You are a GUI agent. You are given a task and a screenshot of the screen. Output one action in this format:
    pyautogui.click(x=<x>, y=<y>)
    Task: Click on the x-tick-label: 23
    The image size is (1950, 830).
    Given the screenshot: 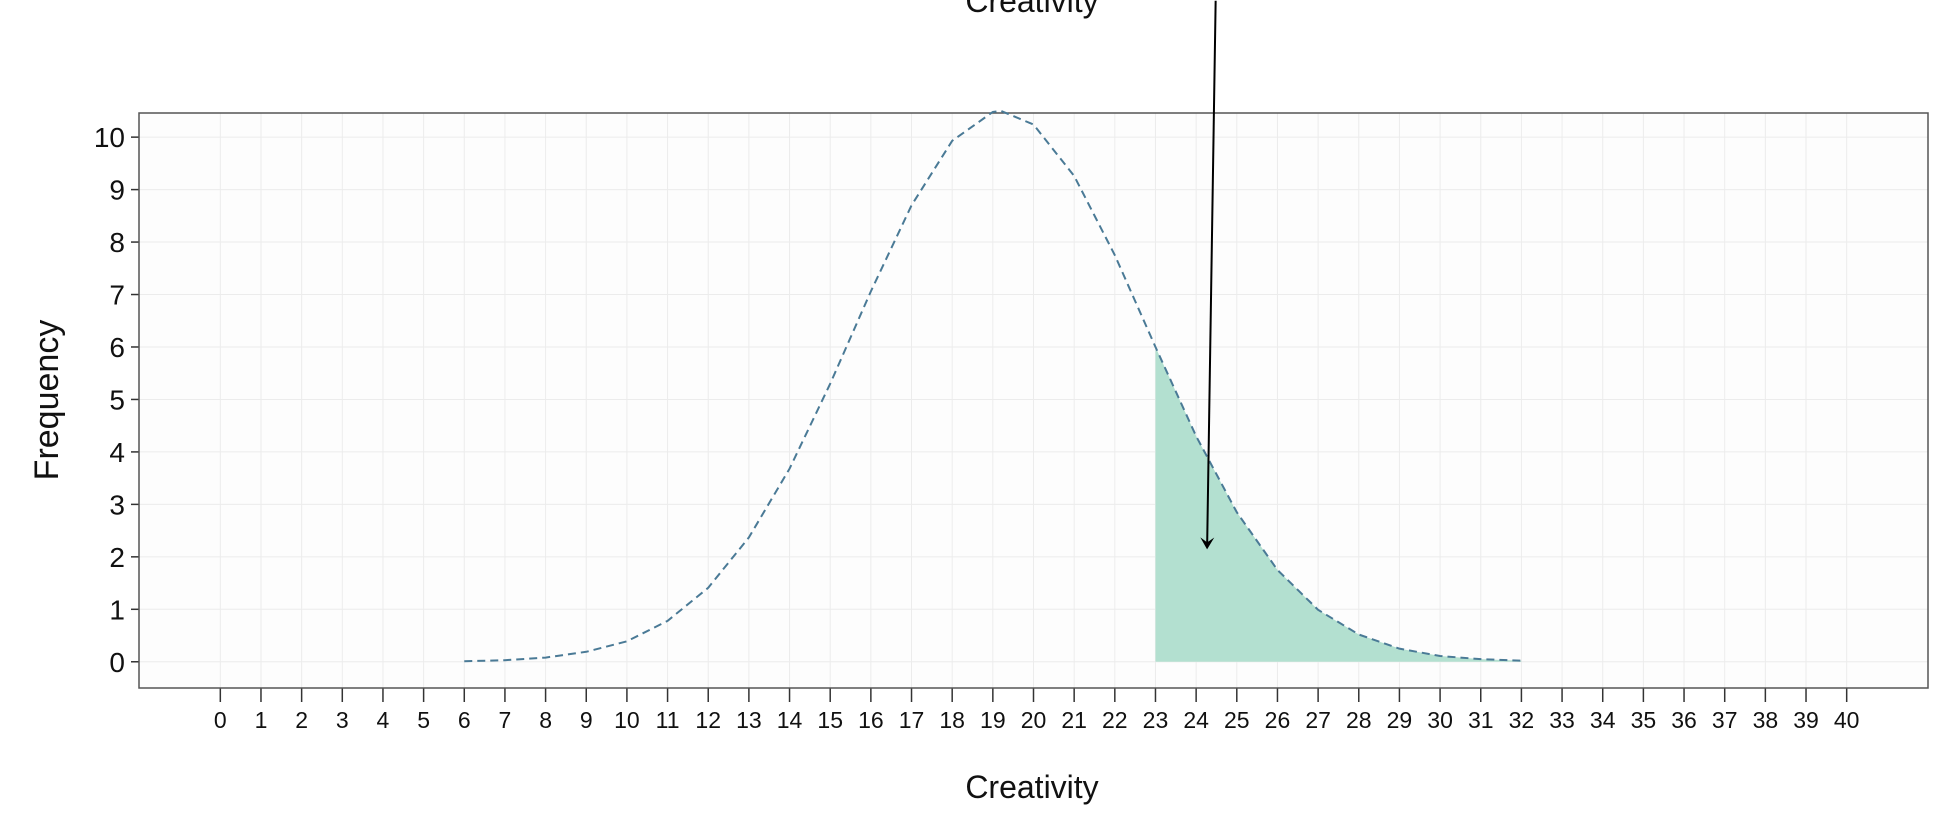 What is the action you would take?
    pyautogui.click(x=1156, y=720)
    